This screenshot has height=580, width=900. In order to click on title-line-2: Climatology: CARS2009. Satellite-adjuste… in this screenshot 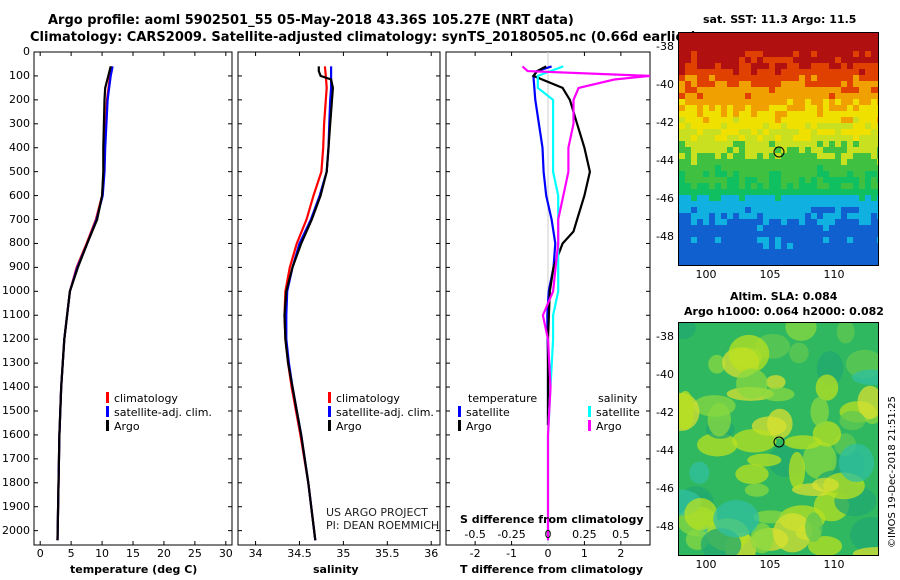, I will do `click(363, 37)`.